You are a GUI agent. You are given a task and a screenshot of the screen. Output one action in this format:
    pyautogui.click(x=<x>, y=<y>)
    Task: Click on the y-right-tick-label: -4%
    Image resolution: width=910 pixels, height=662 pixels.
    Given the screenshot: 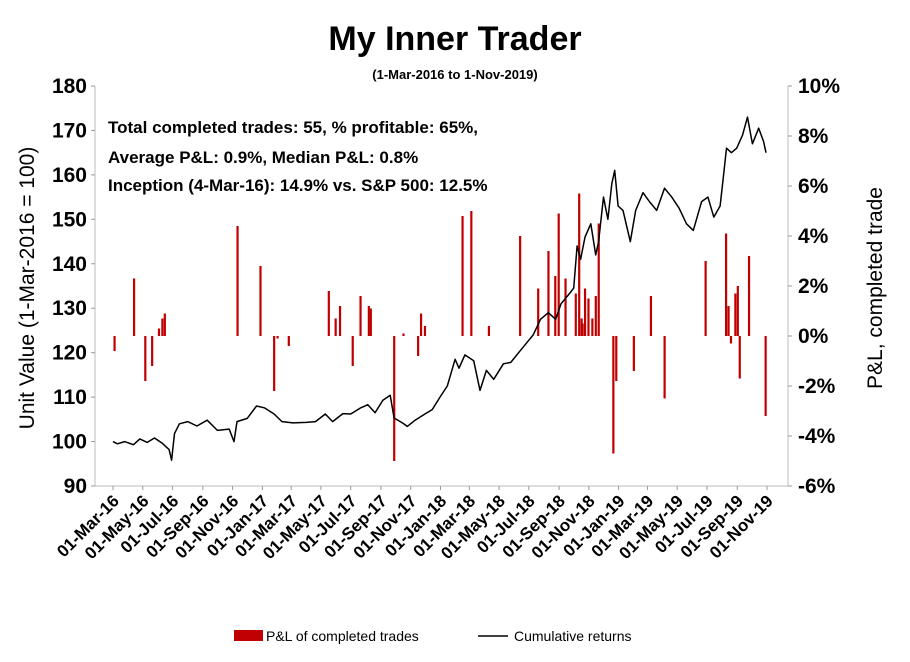 What is the action you would take?
    pyautogui.click(x=817, y=436)
    